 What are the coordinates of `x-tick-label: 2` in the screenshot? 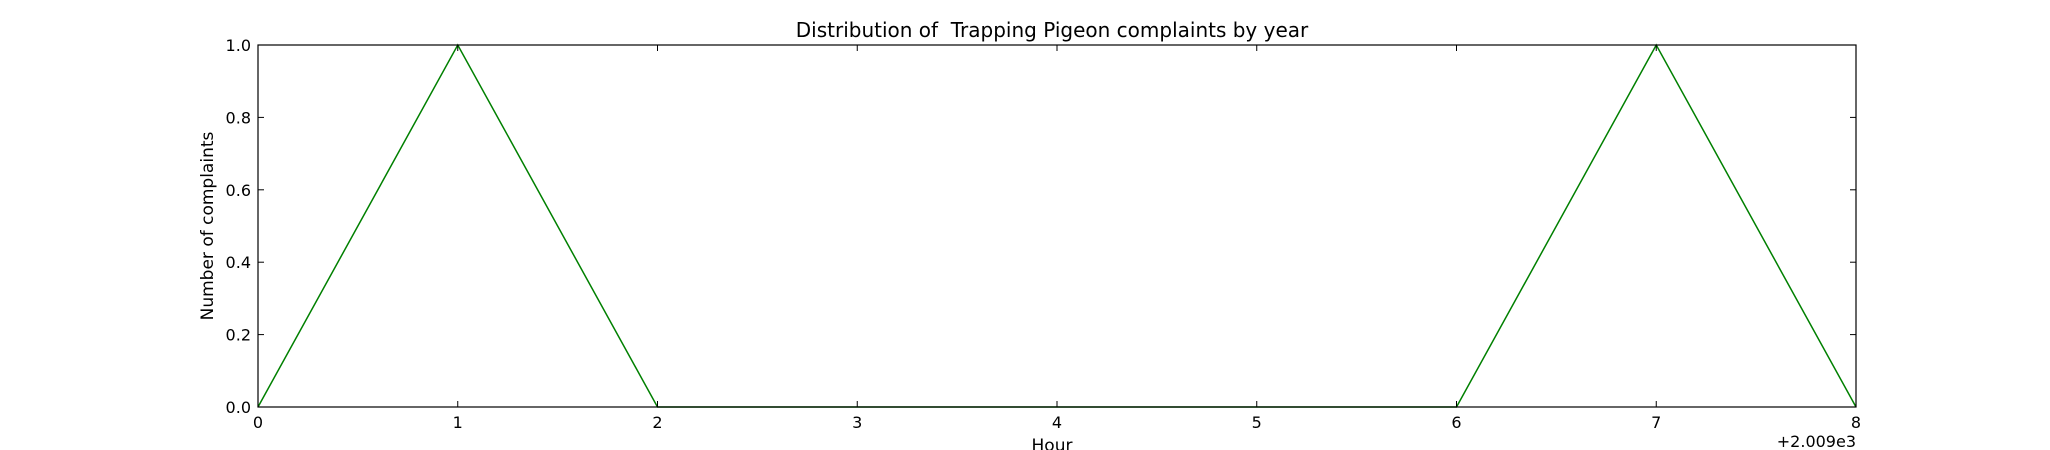 It's located at (657, 422).